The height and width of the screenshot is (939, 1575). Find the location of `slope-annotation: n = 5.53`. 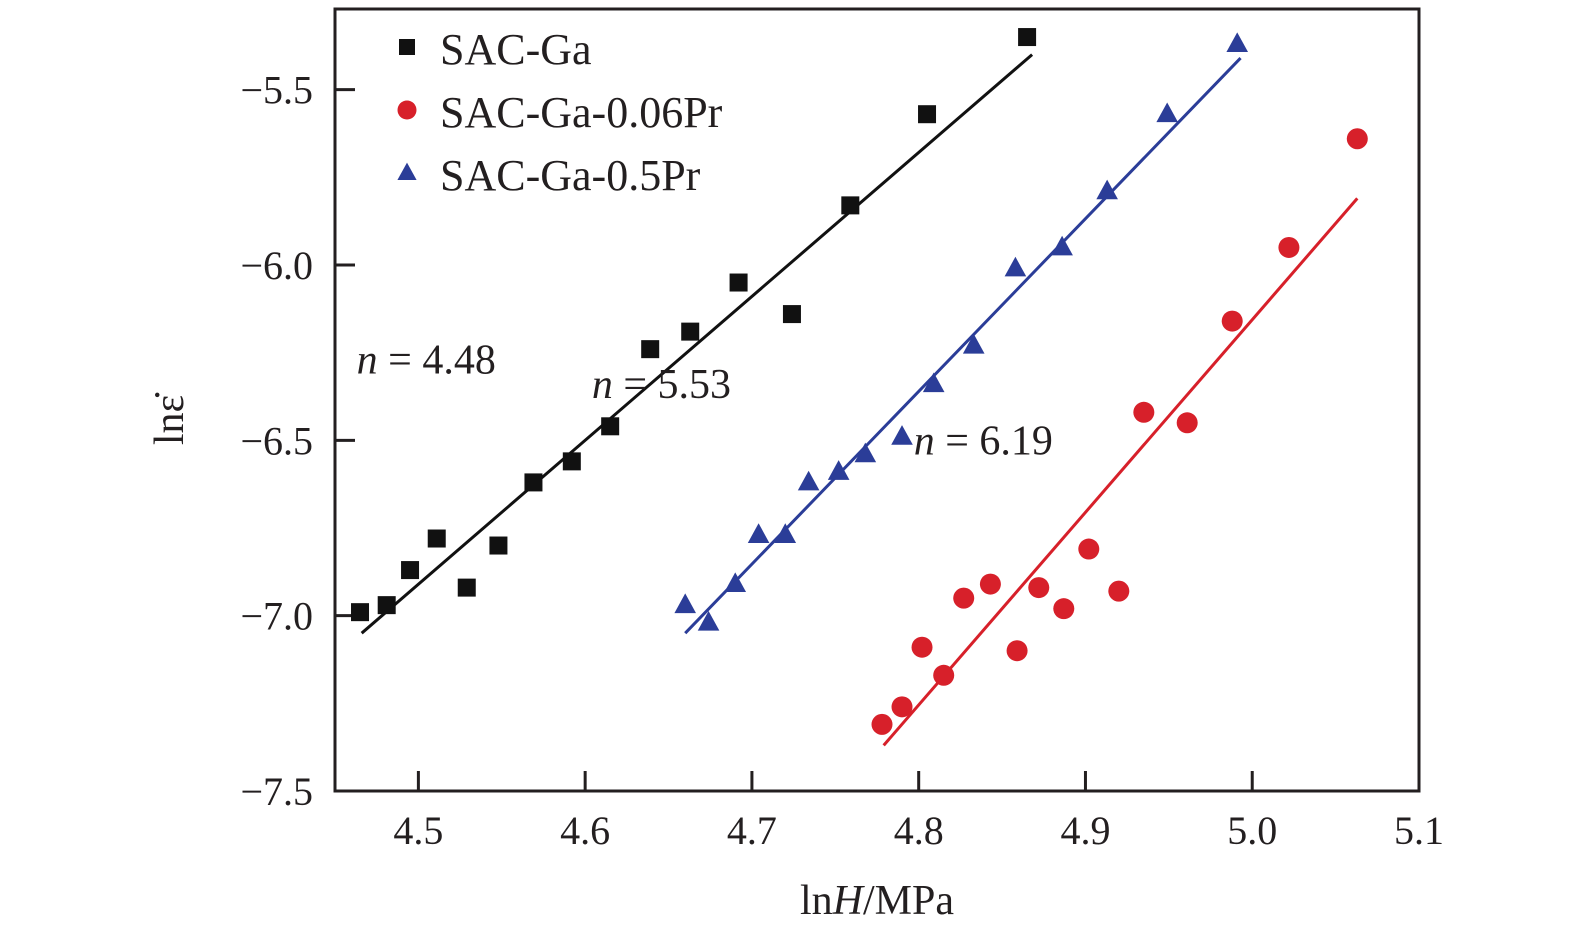

slope-annotation: n = 5.53 is located at coordinates (661, 385).